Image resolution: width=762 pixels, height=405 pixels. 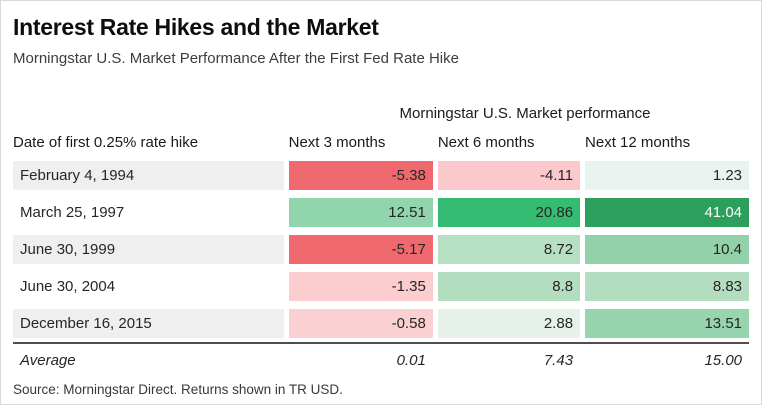 I want to click on average-value-12m: 15.00, so click(x=723, y=360).